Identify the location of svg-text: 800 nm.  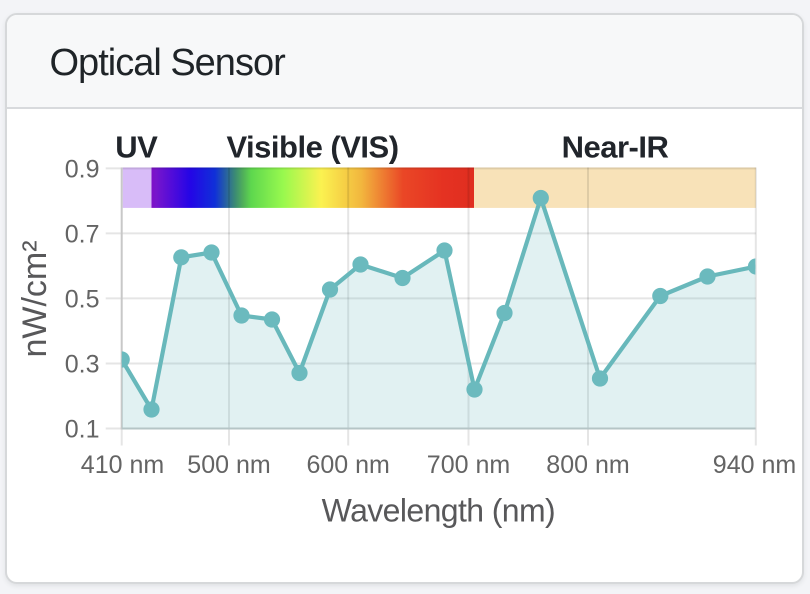
(587, 465).